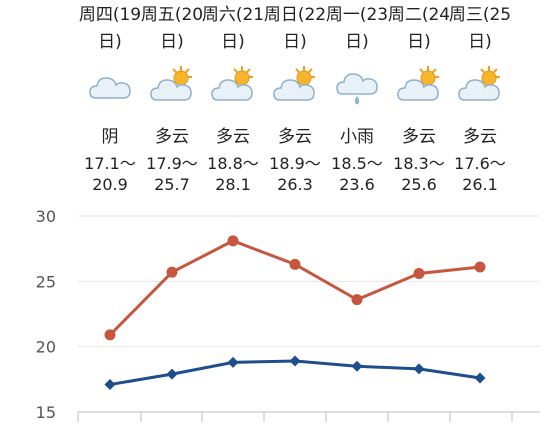 The height and width of the screenshot is (437, 550). Describe the element at coordinates (295, 28) in the screenshot. I see `day-label: 周日(22日)` at that location.